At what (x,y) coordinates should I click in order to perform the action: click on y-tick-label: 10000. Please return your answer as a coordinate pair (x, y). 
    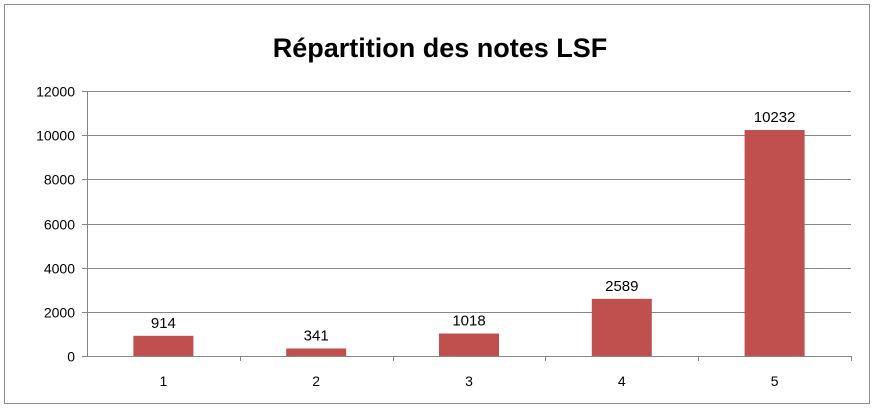
    Looking at the image, I should click on (55, 136).